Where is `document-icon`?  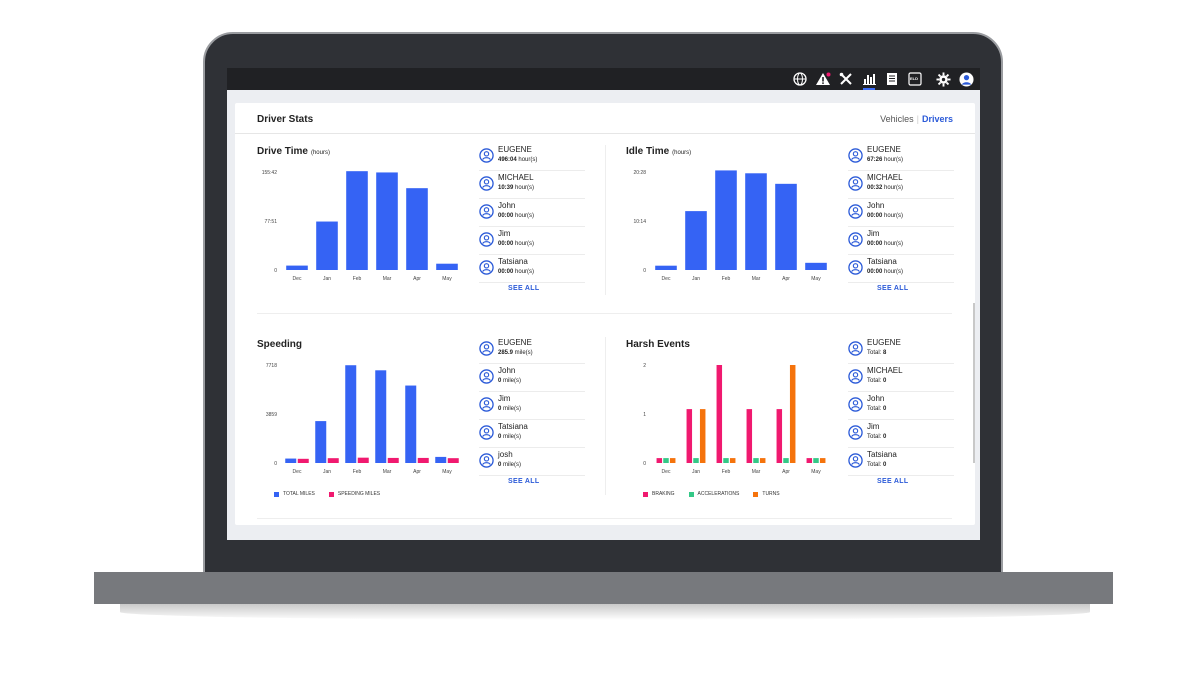
document-icon is located at coordinates (892, 79).